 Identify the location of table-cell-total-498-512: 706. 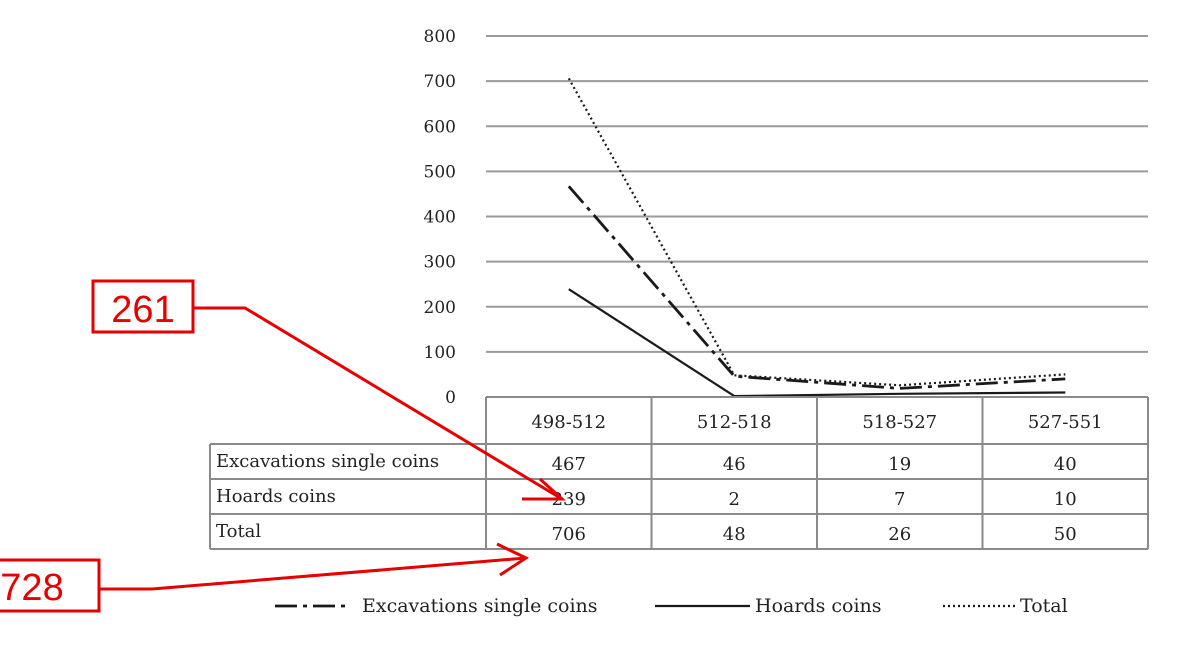
(569, 534).